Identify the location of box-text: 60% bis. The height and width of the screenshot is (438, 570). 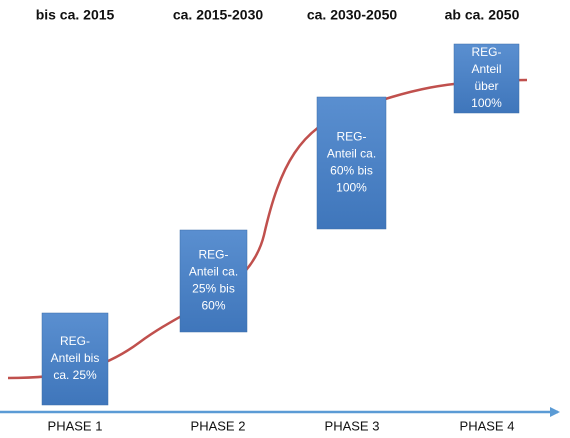
(351, 171).